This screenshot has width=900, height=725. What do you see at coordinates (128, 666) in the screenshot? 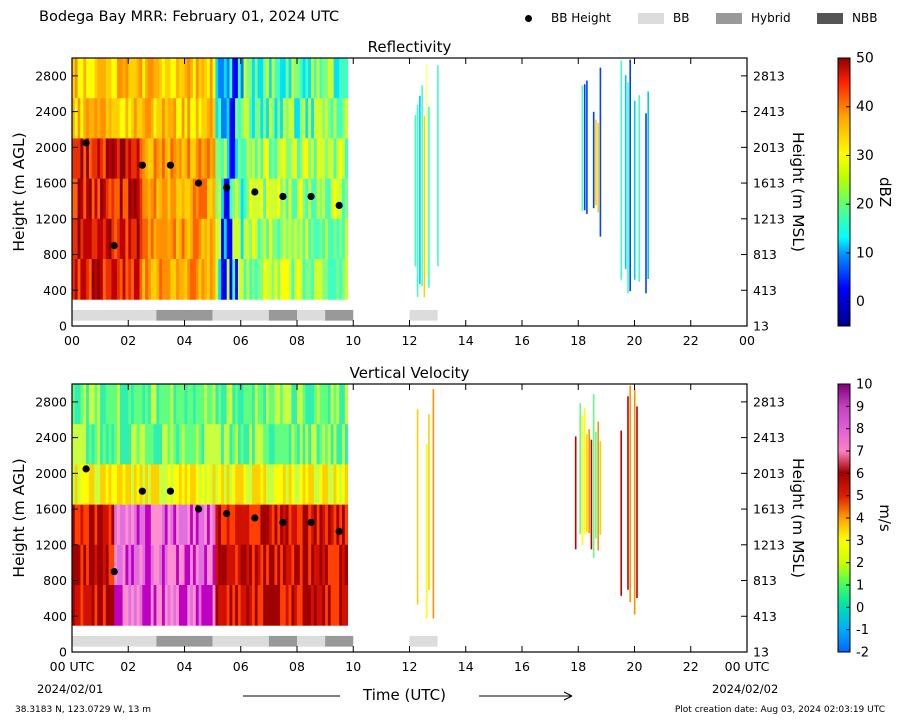
I see `x-tick-label: 02` at bounding box center [128, 666].